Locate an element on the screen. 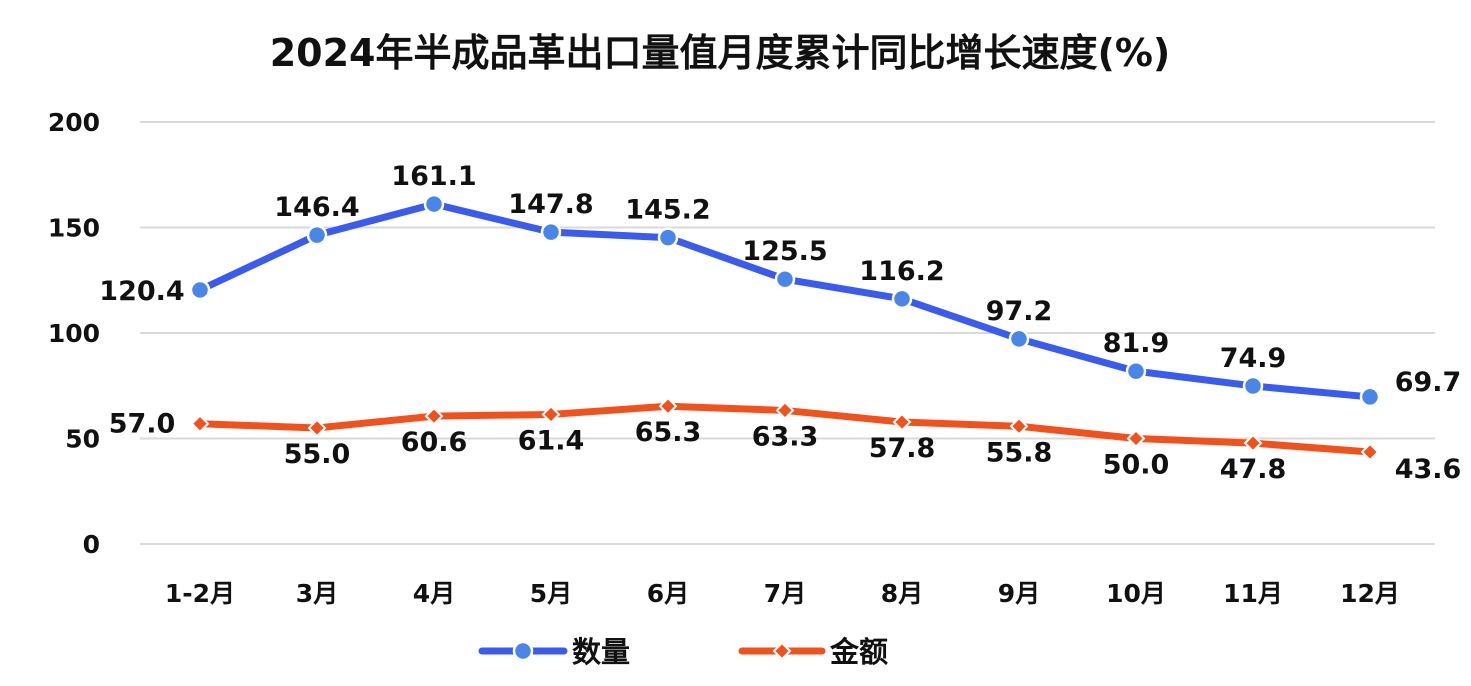 This screenshot has height=686, width=1471. data-label: 57.0 is located at coordinates (142, 424).